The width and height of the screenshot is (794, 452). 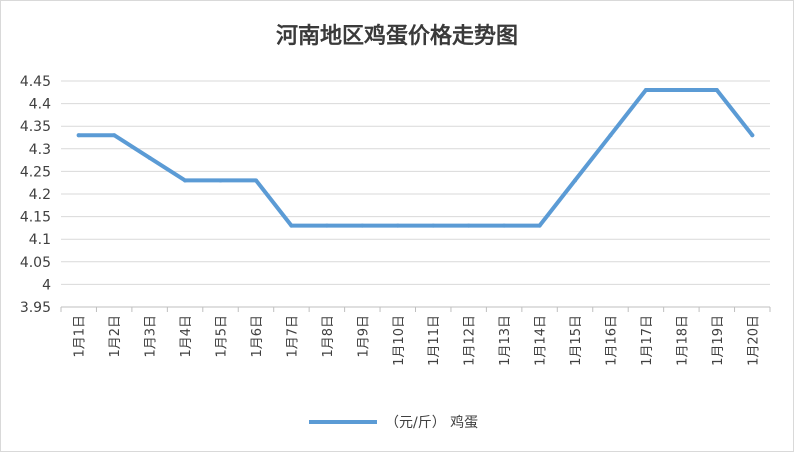 What do you see at coordinates (35, 172) in the screenshot?
I see `y-tick-label: 4.25` at bounding box center [35, 172].